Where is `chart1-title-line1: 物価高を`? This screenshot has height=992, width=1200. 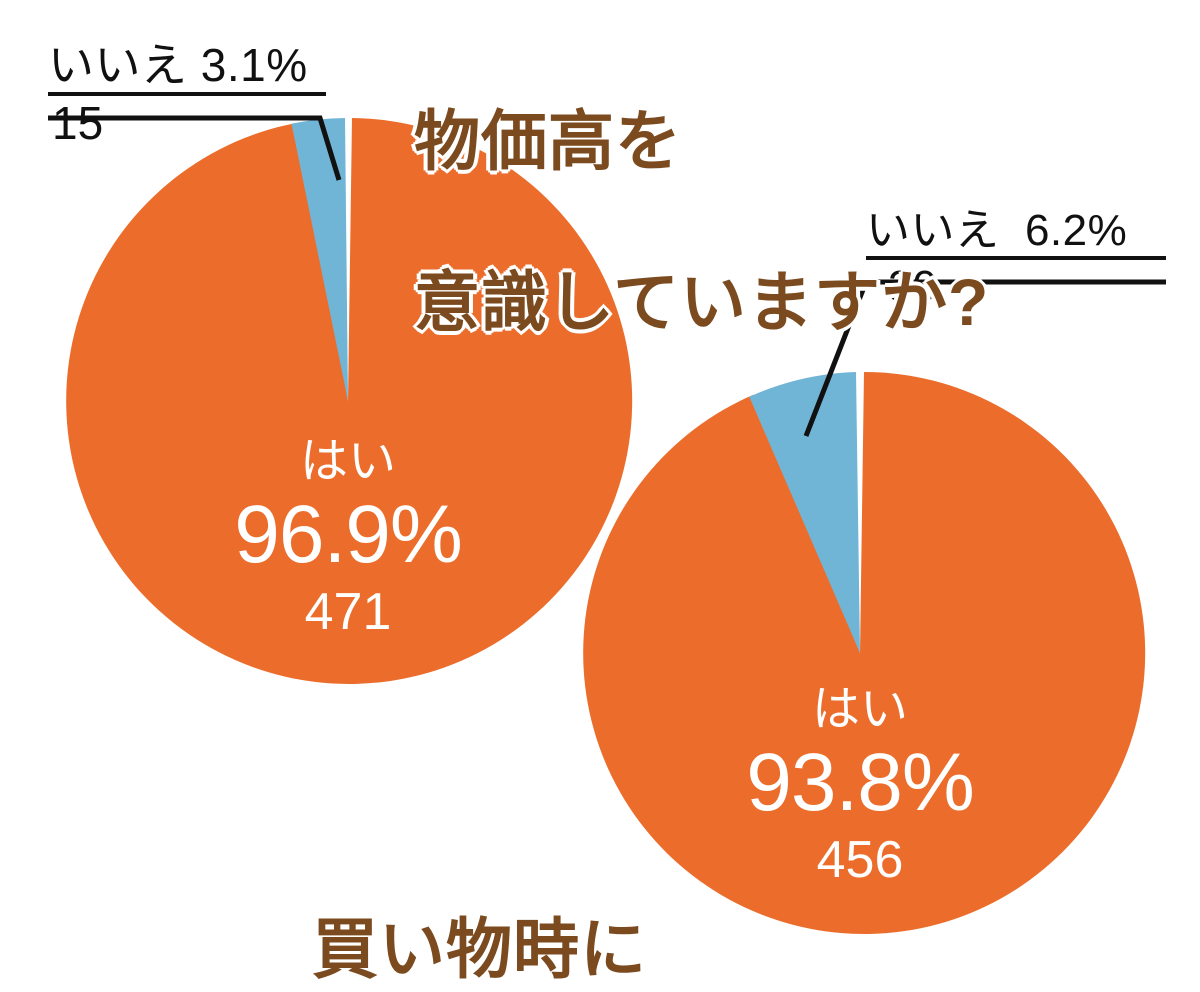
chart1-title-line1: 物価高を is located at coordinates (548, 140).